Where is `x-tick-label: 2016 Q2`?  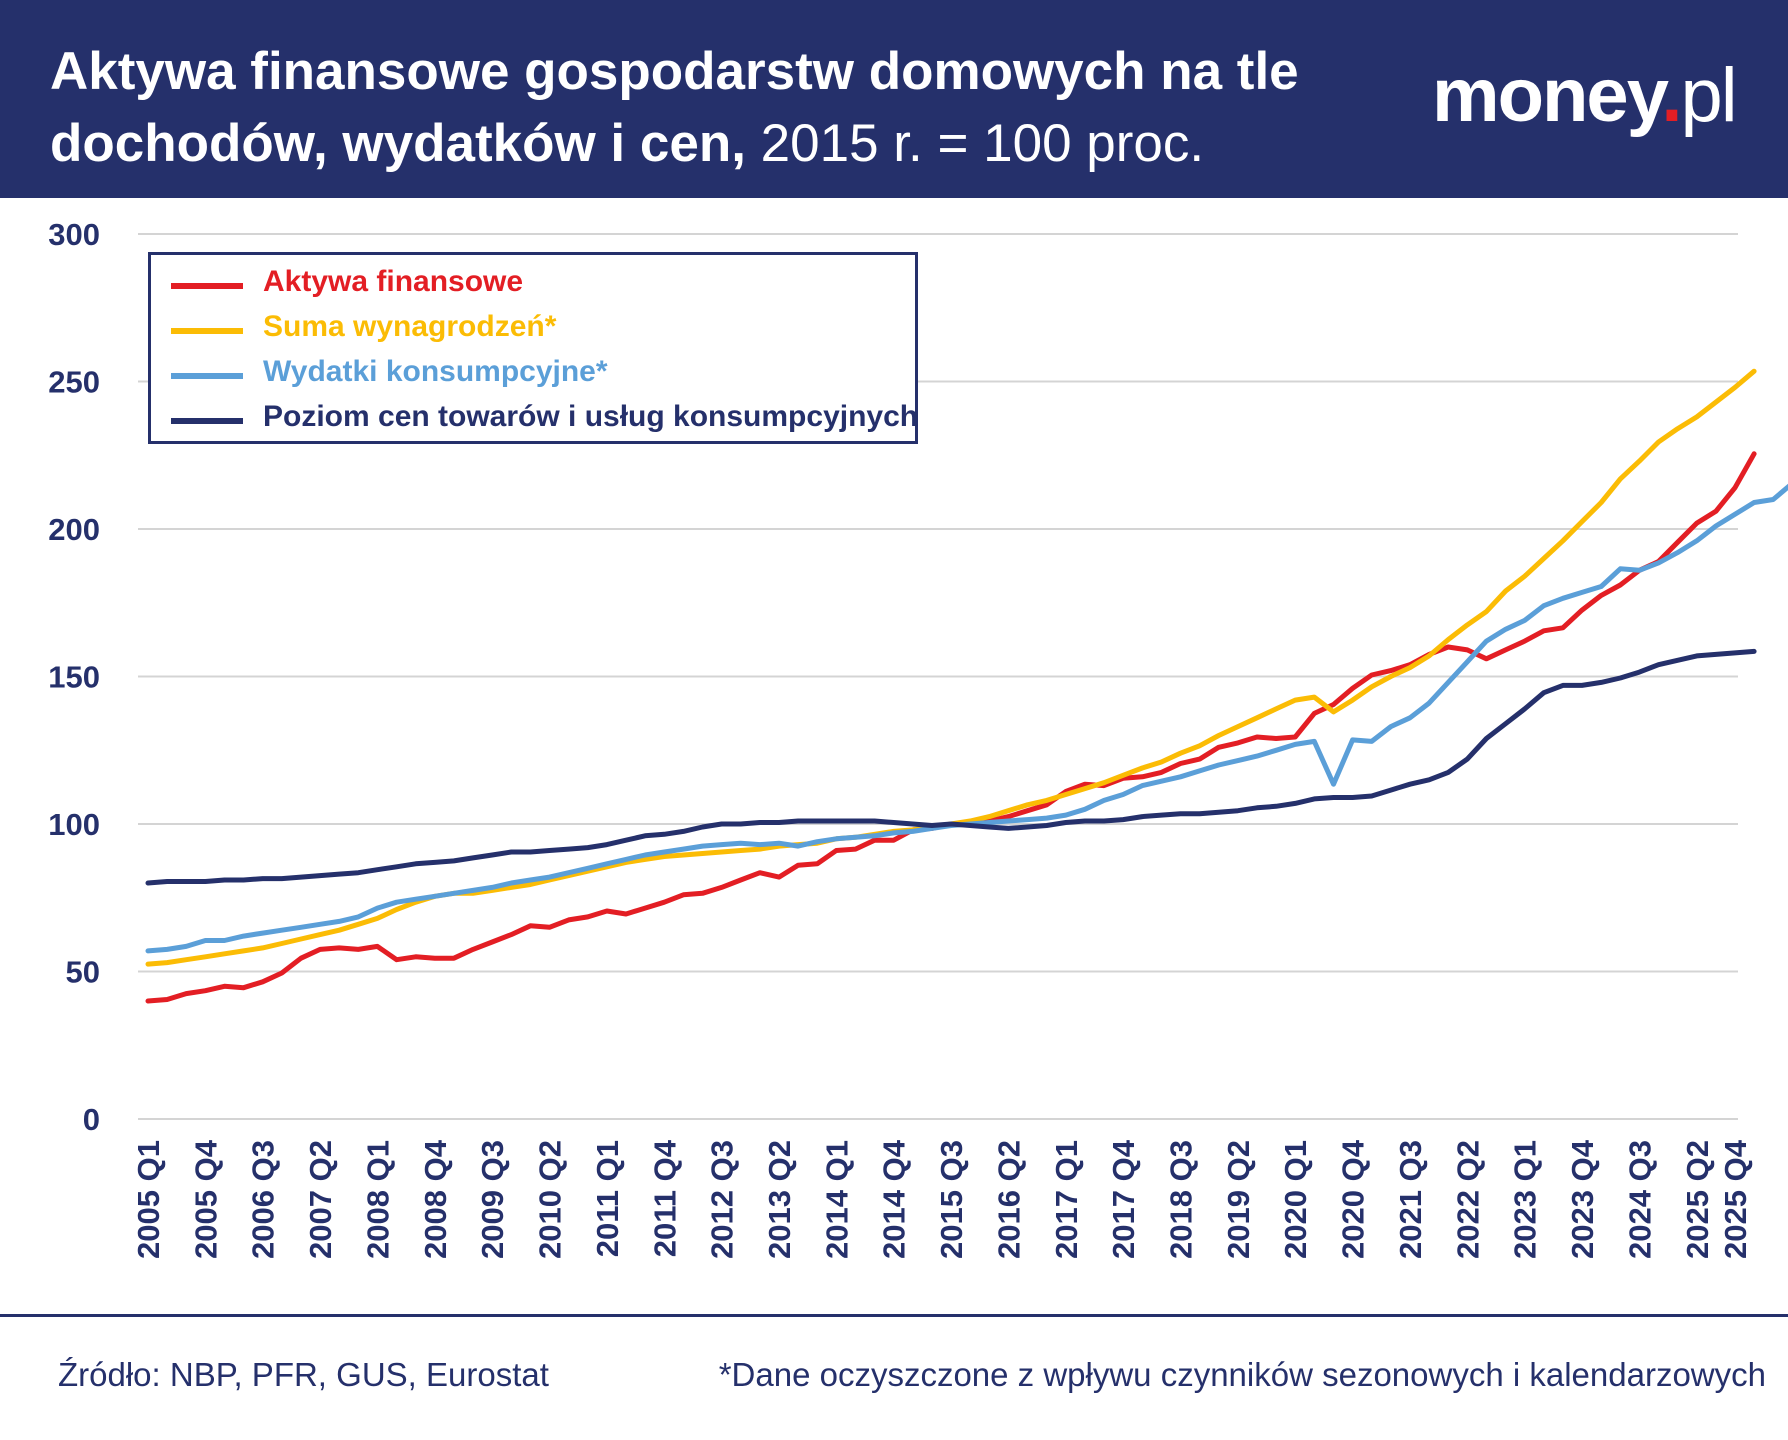
x-tick-label: 2016 Q2 is located at coordinates (1008, 1199).